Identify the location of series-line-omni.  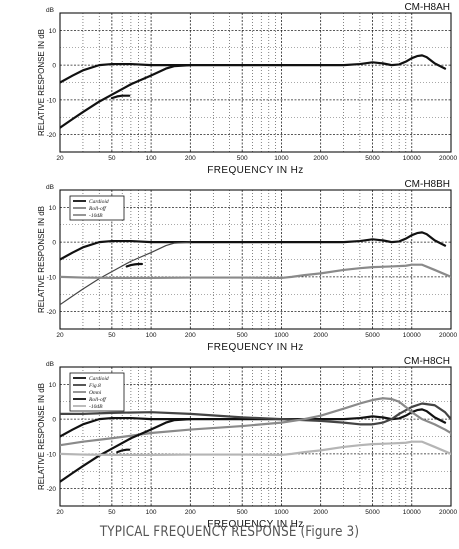
(255, 422).